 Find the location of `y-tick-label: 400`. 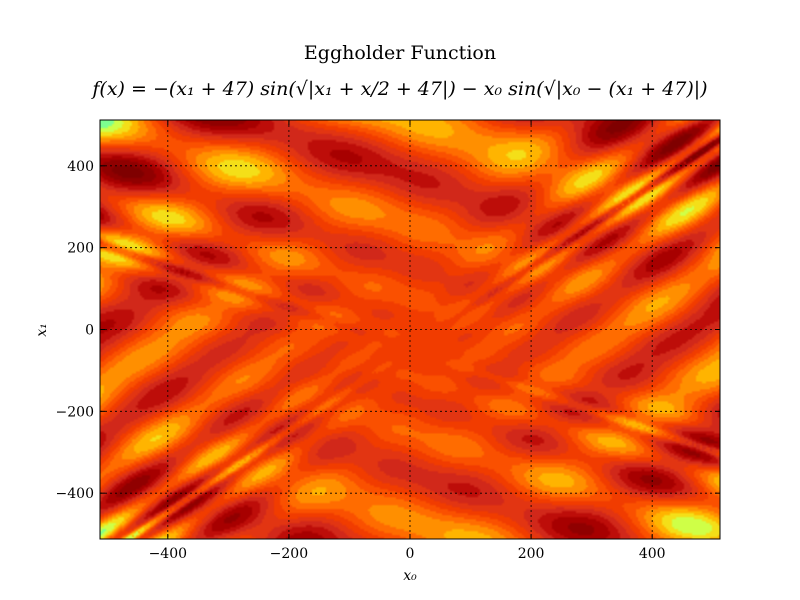

y-tick-label: 400 is located at coordinates (80, 167).